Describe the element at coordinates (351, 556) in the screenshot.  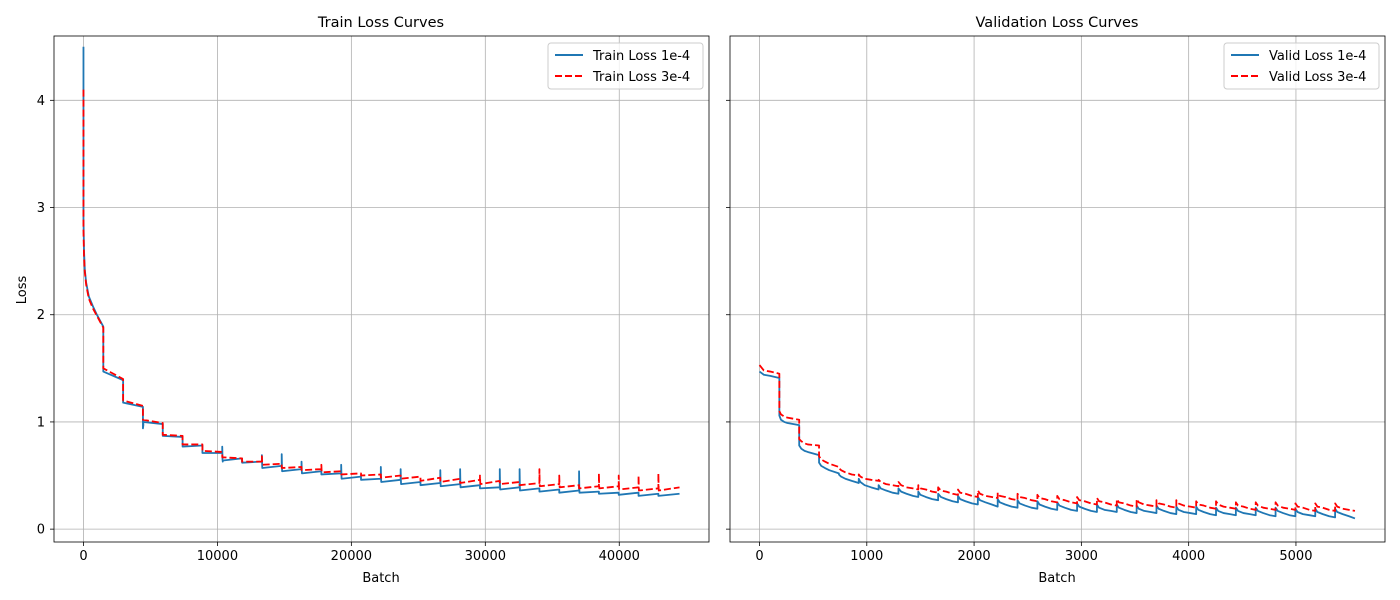
I see `train-x-tick-label: 20000` at that location.